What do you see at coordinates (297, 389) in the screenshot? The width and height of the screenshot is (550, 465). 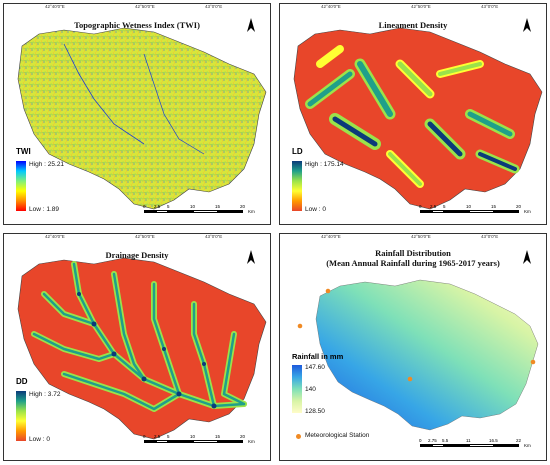 I see `rain-color-ramp` at bounding box center [297, 389].